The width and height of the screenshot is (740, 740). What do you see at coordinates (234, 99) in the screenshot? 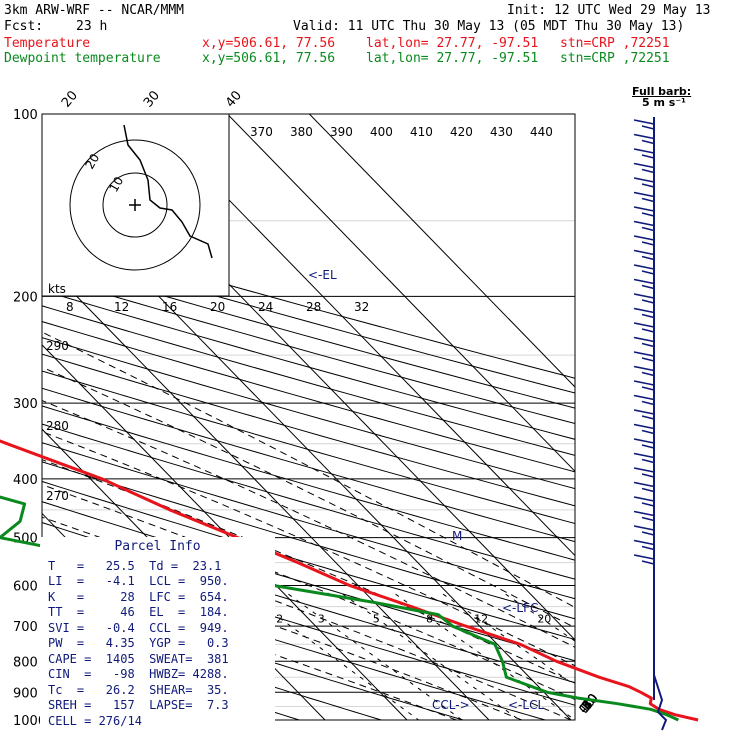
I see `temperature-label: 40` at bounding box center [234, 99].